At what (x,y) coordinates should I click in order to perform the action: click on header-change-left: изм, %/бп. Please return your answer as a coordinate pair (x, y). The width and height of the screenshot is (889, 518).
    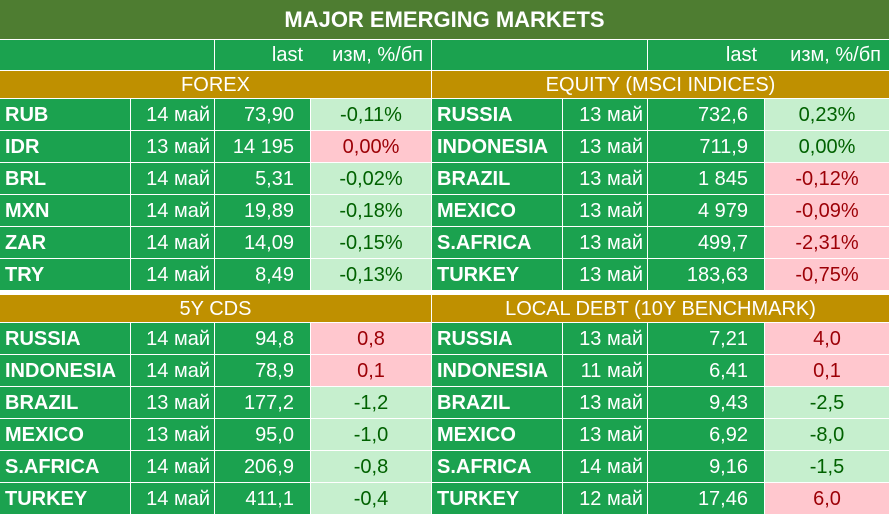
    Looking at the image, I should click on (371, 55).